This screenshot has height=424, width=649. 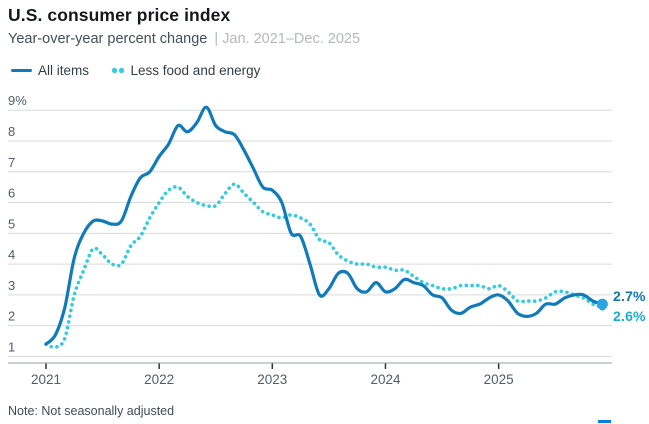 I want to click on less-food-energy-dotted-swatch-icon, so click(x=118, y=70).